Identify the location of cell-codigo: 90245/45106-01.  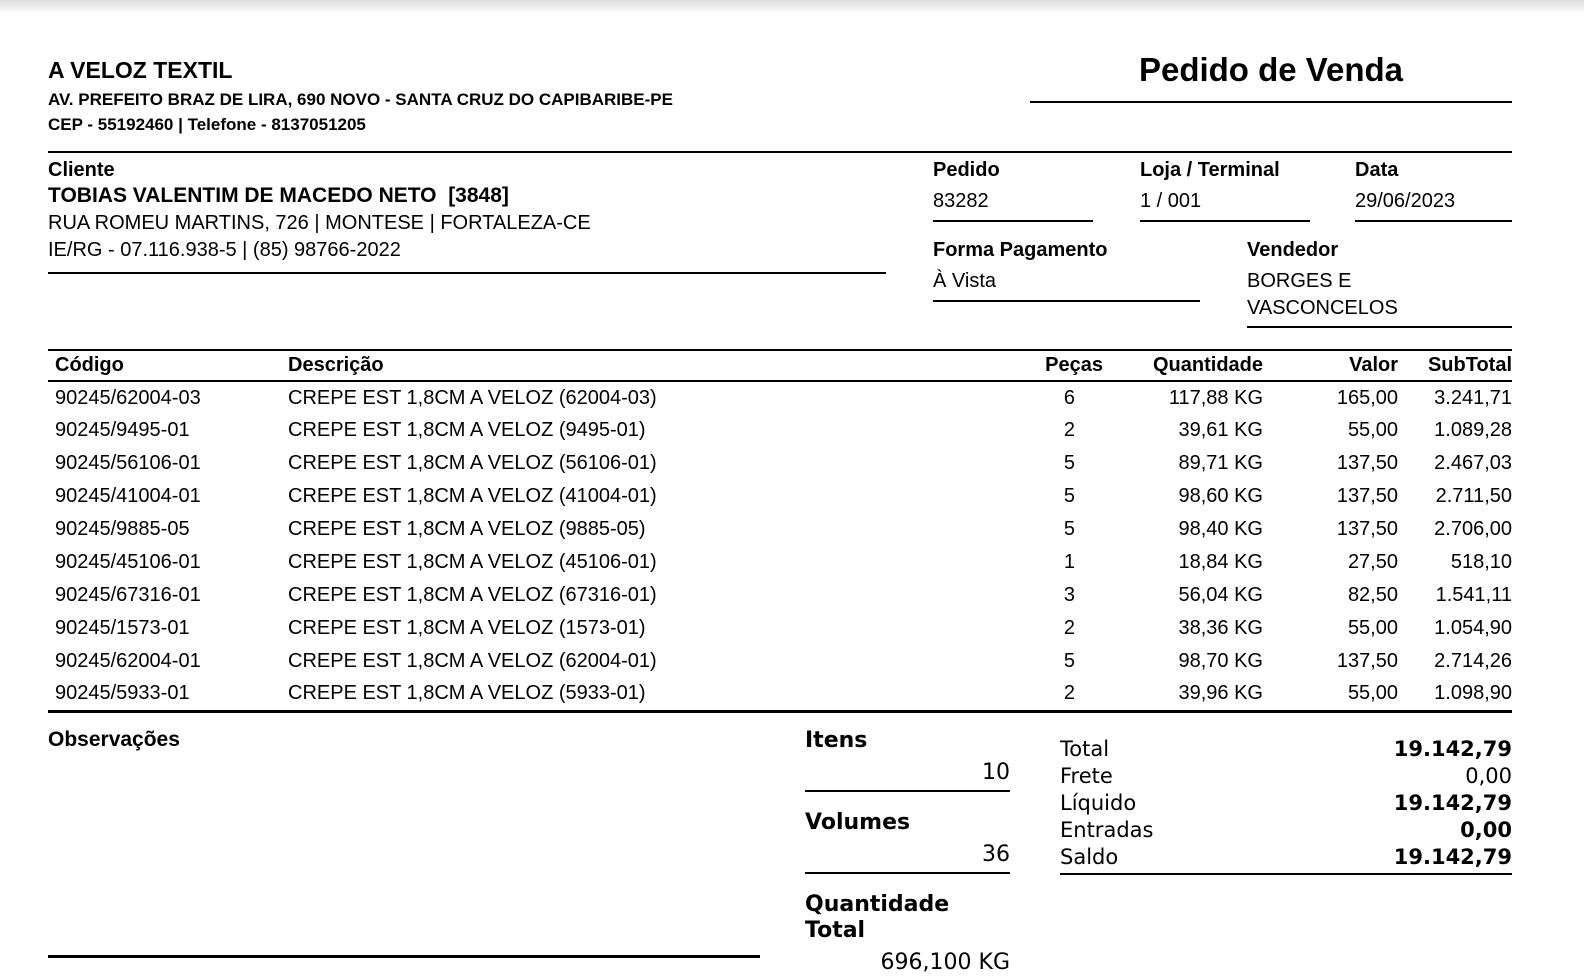
(128, 562).